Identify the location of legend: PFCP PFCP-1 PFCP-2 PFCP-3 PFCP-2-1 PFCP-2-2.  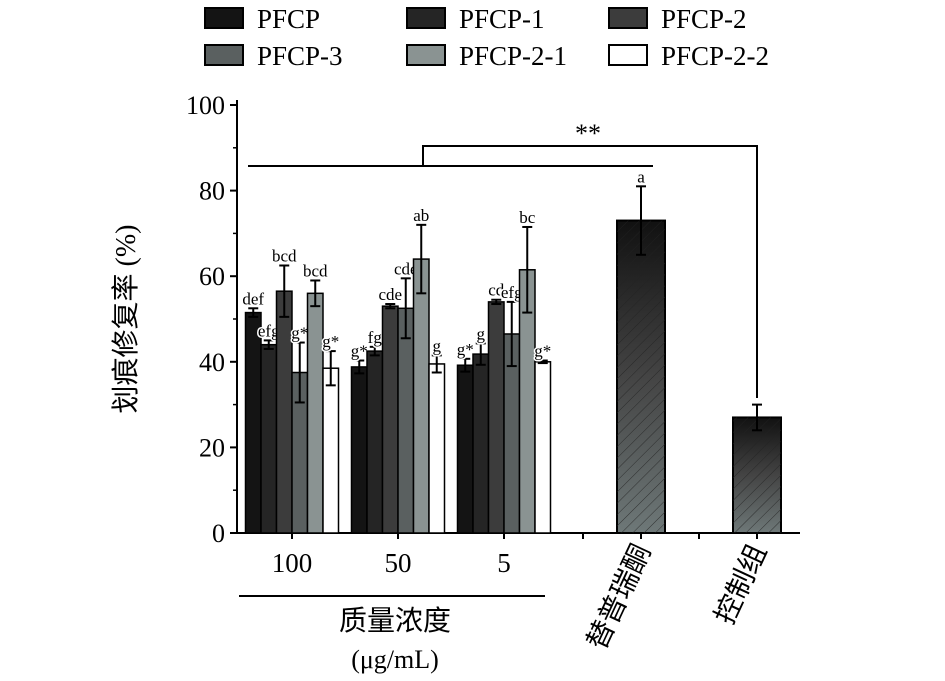
(486, 37).